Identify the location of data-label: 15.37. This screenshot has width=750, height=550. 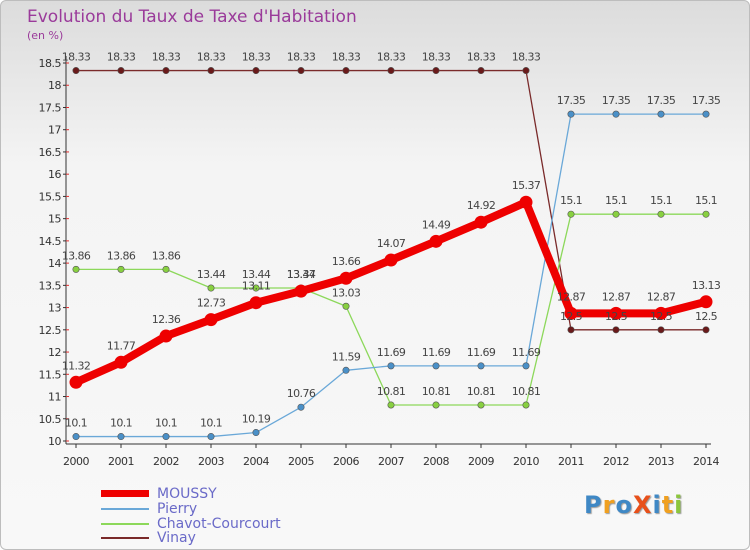
(526, 185).